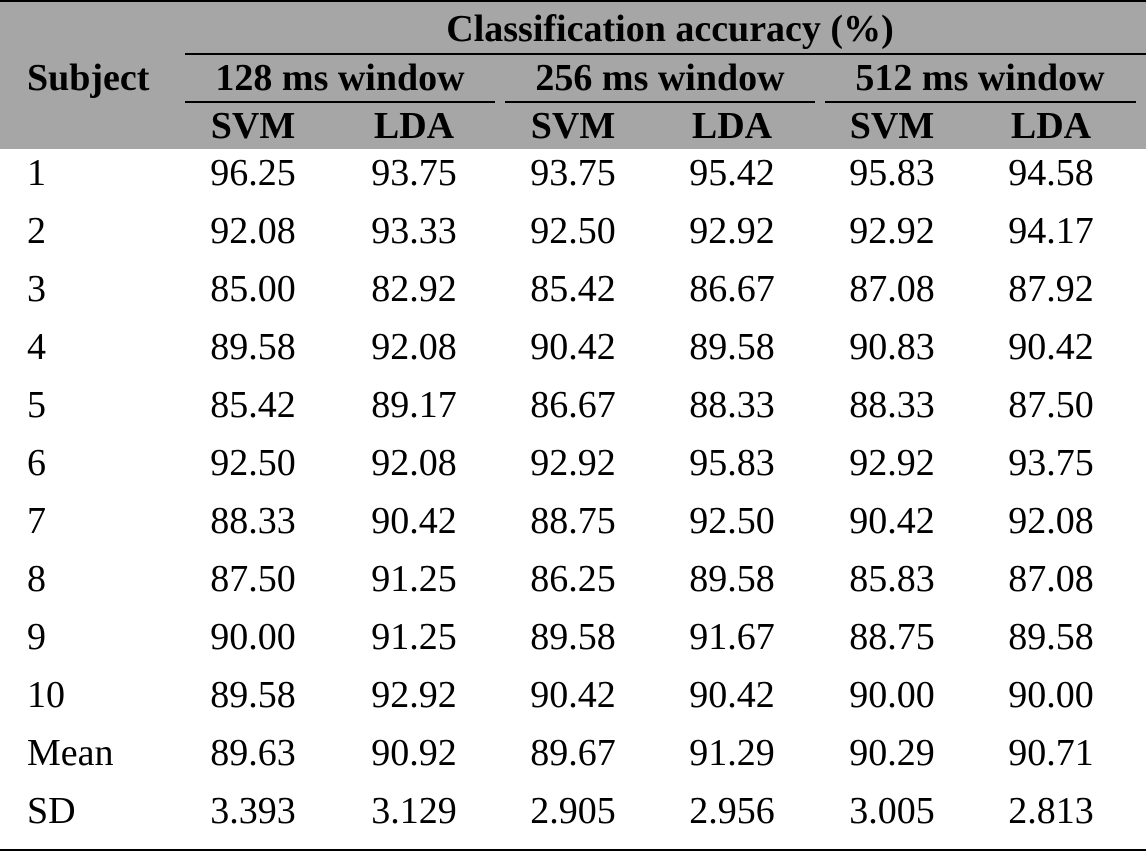 The height and width of the screenshot is (853, 1146). I want to click on table-row: 1 96.25 93.75 93.75 95.42 95.83 94.58, so click(573, 180).